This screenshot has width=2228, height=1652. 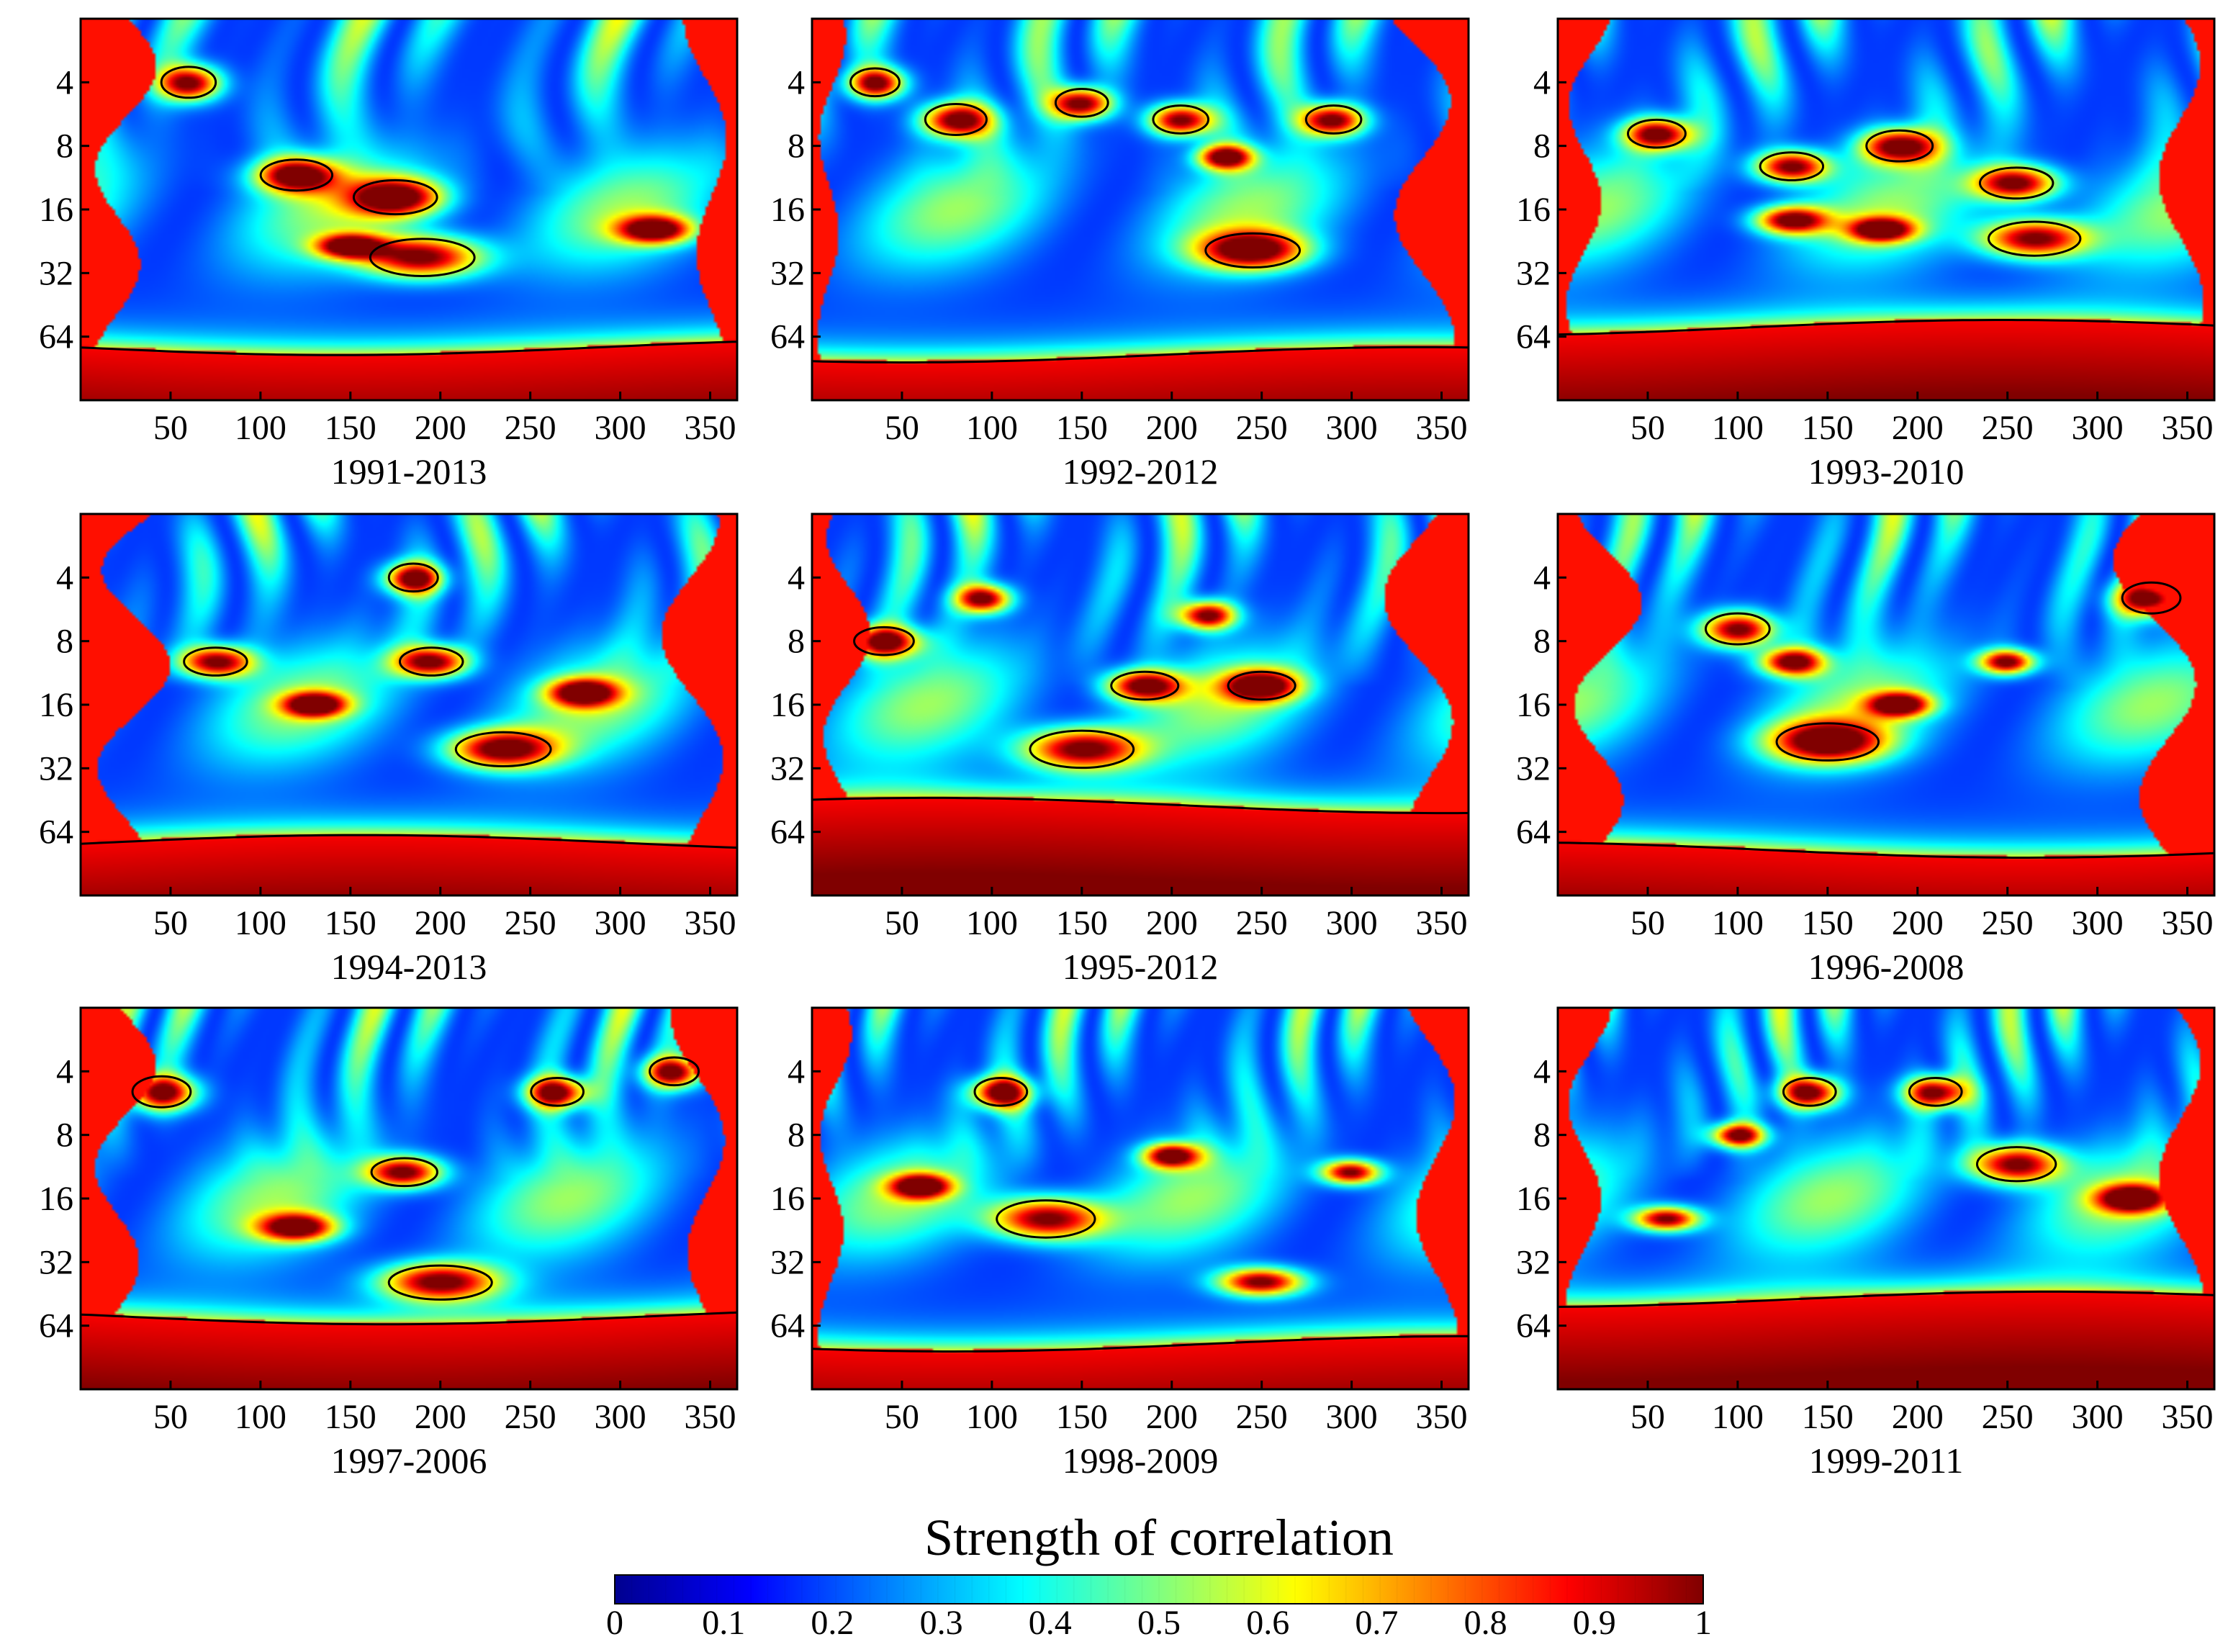 What do you see at coordinates (1376, 1623) in the screenshot?
I see `colorbar-tick-label: 0.7` at bounding box center [1376, 1623].